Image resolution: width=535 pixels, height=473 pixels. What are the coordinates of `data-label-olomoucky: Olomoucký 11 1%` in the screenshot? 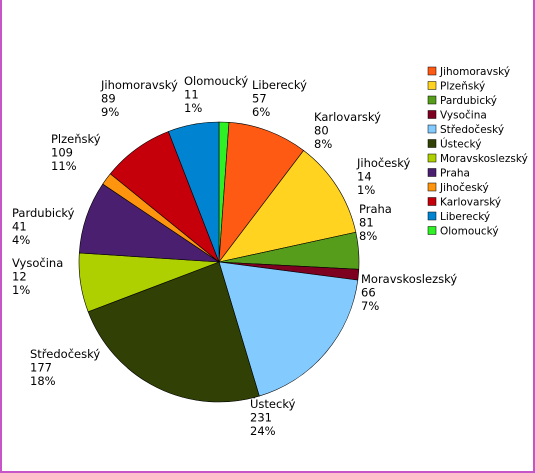 It's located at (216, 94).